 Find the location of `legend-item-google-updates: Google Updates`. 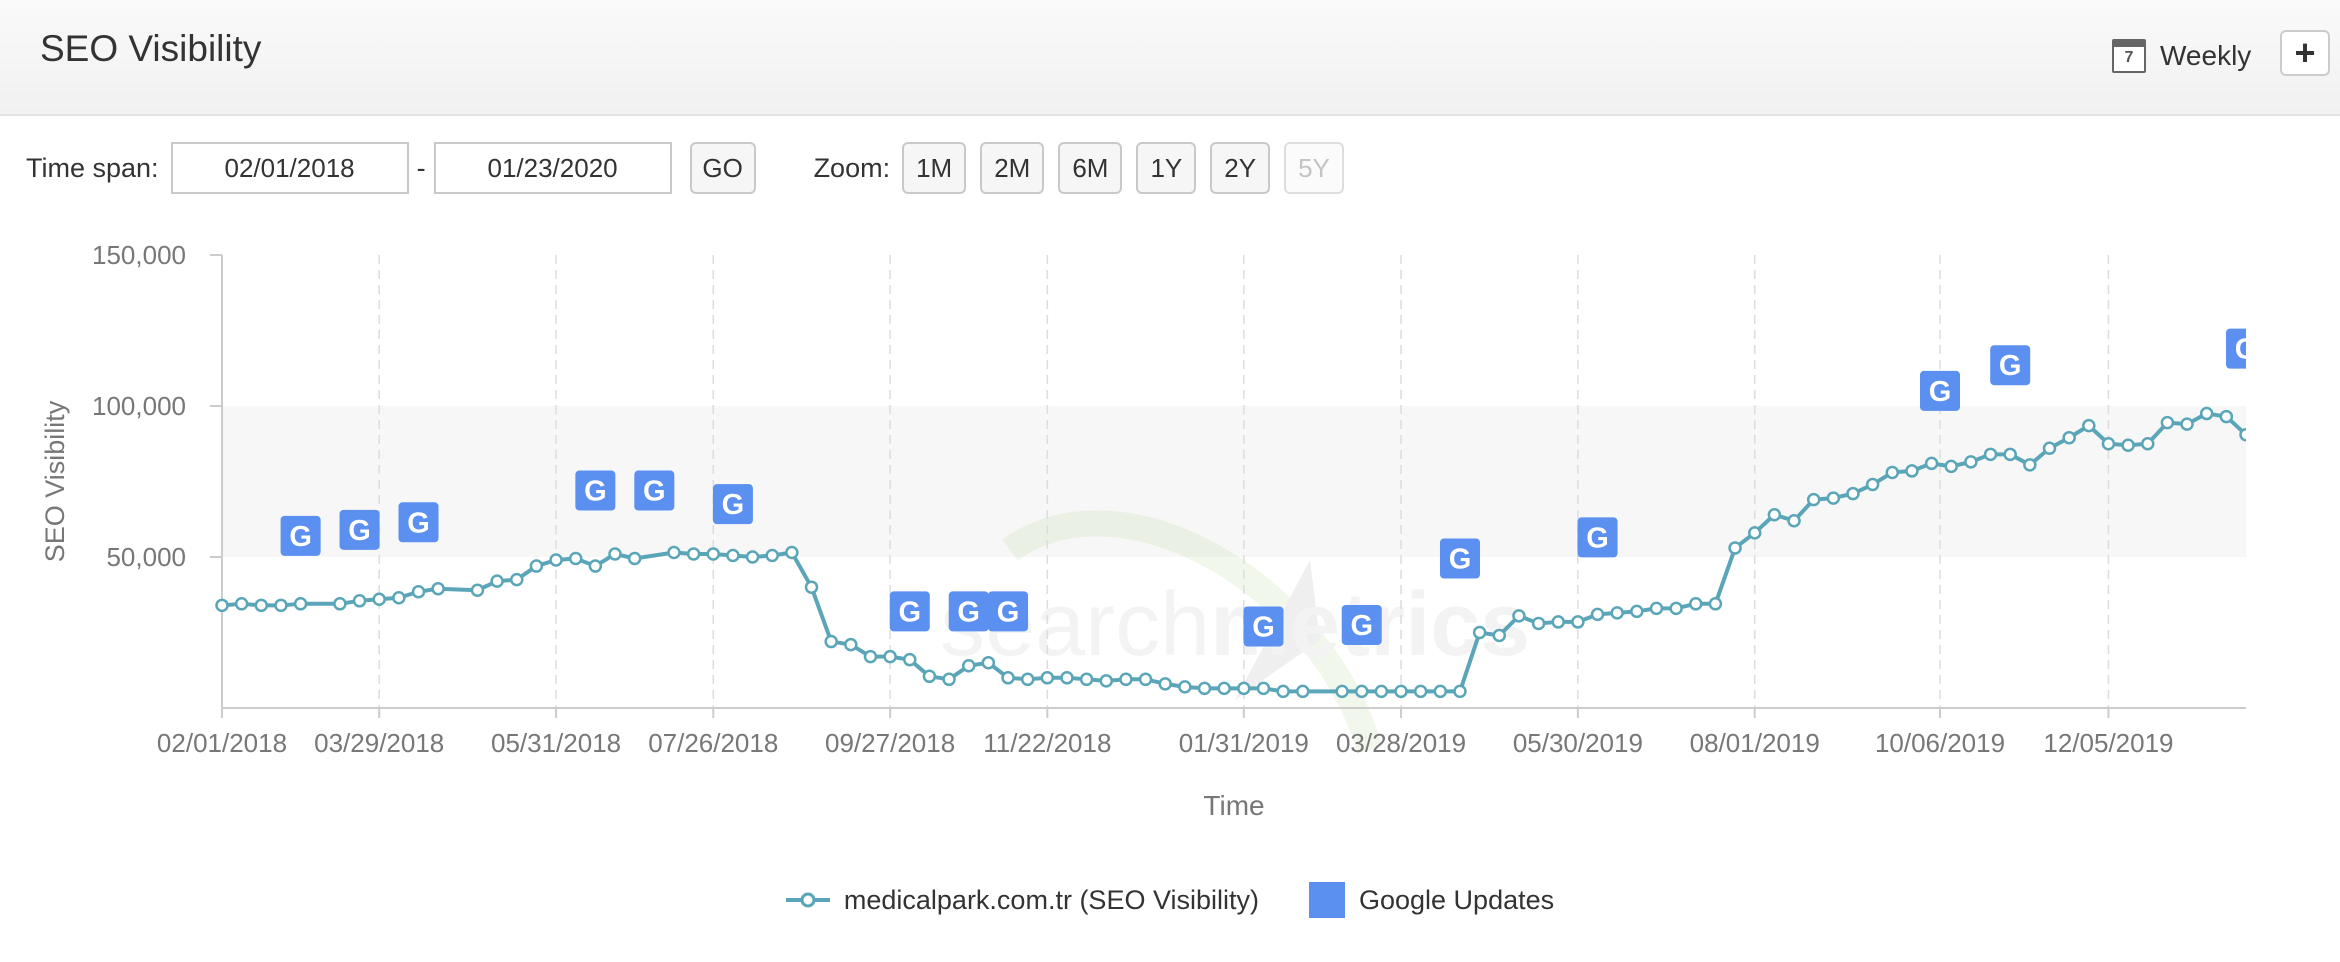

legend-item-google-updates: Google Updates is located at coordinates (1431, 900).